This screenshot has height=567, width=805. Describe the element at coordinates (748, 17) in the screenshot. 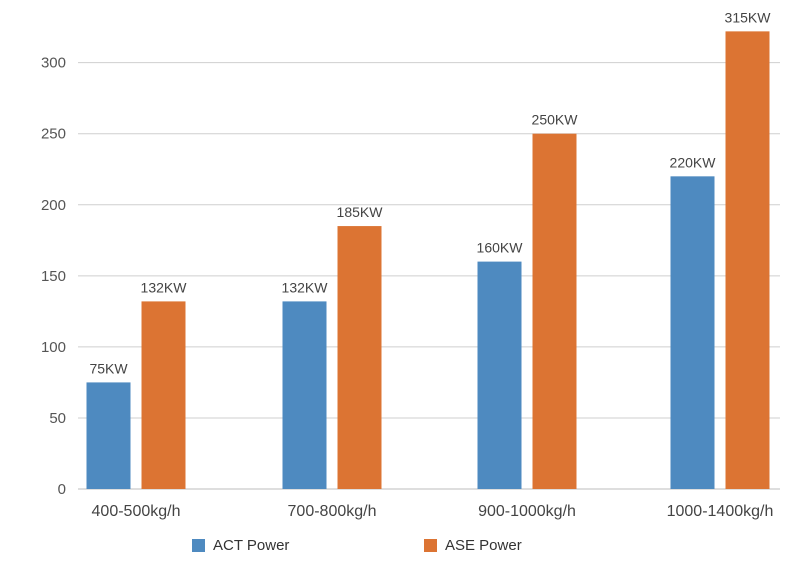

I see `data-label: 315KW` at that location.